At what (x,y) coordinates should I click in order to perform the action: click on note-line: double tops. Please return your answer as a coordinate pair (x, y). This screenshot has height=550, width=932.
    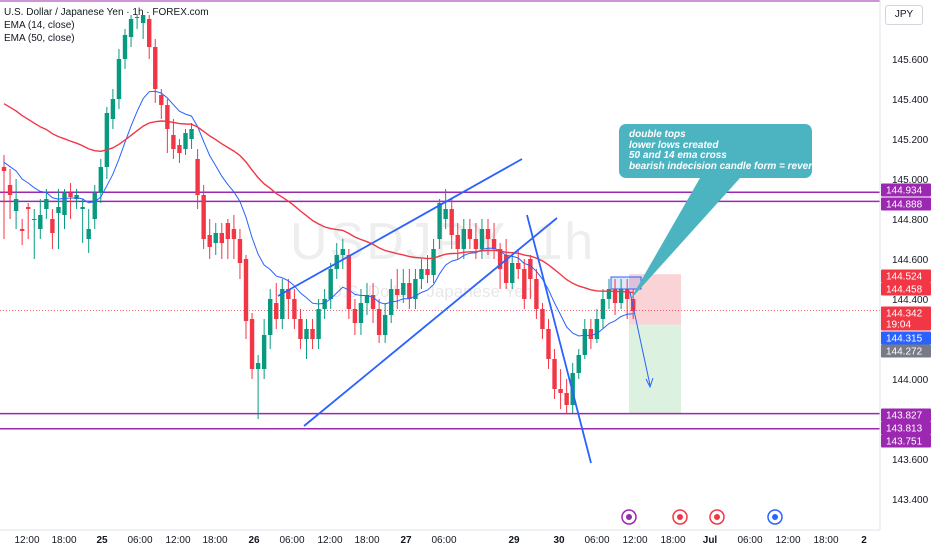
    Looking at the image, I should click on (657, 134).